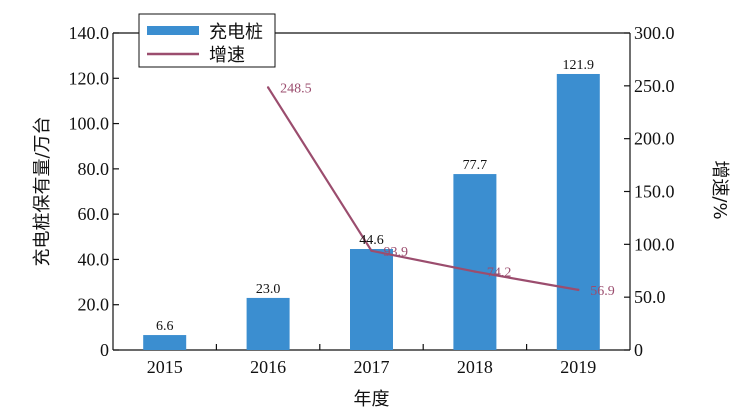 The width and height of the screenshot is (736, 413). I want to click on y2-tick-label: 250.0, so click(654, 86).